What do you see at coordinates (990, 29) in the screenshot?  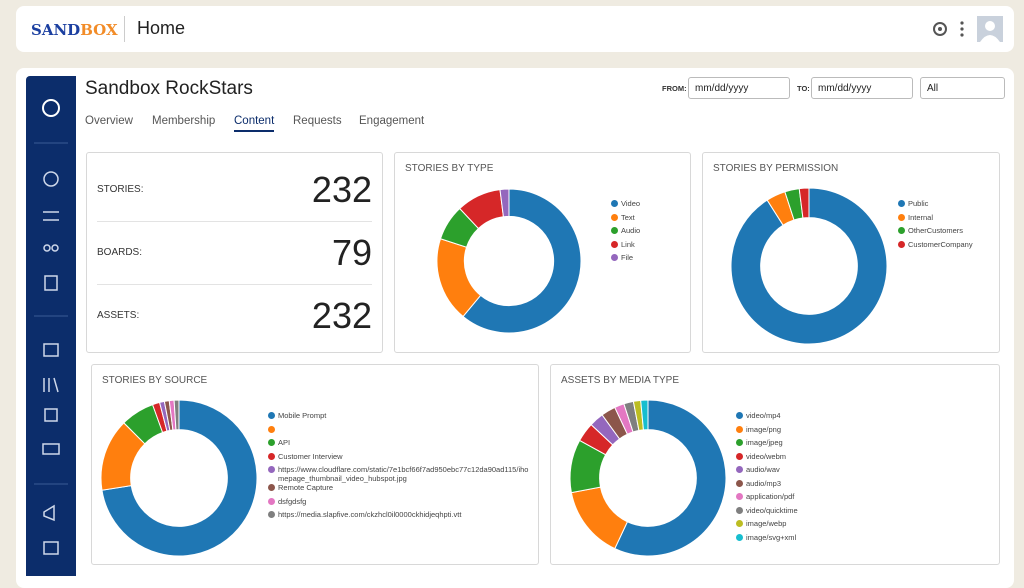 I see `avatar` at bounding box center [990, 29].